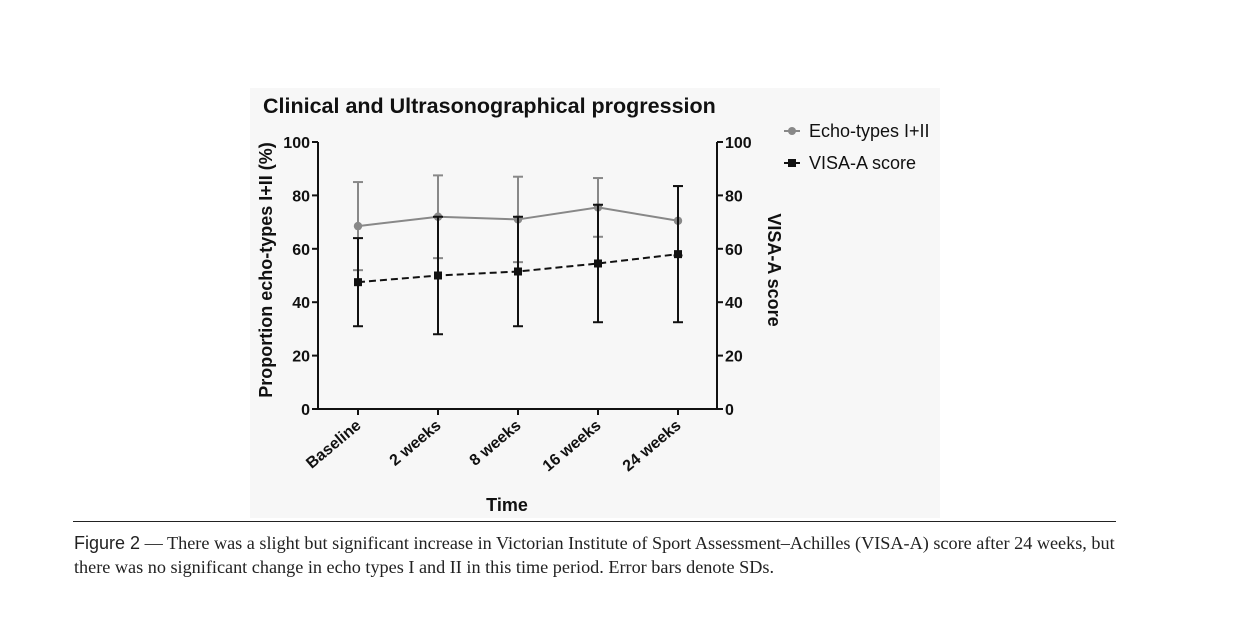 The image size is (1255, 617). What do you see at coordinates (107, 543) in the screenshot?
I see `figure-label: Figure 2` at bounding box center [107, 543].